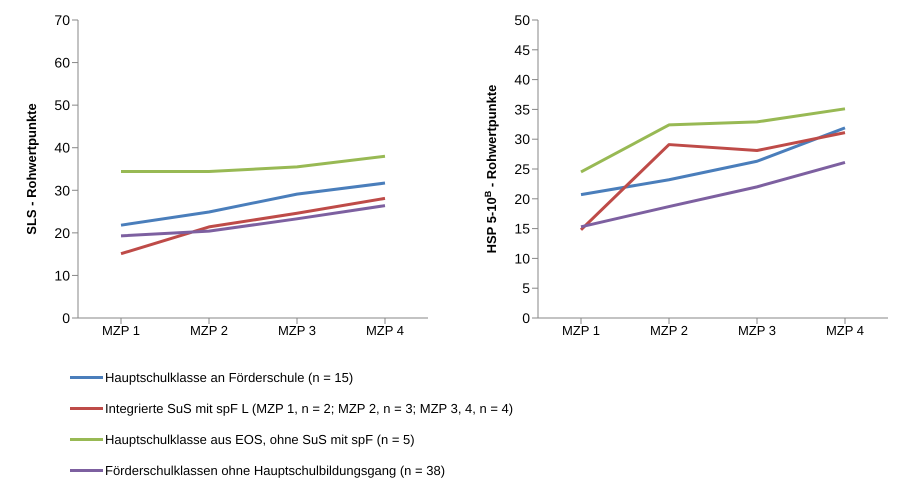 This screenshot has height=494, width=918. What do you see at coordinates (260, 439) in the screenshot?
I see `legend-label: Hauptschulklasse aus EOS, ohne SuS mit spF (n = 5)` at bounding box center [260, 439].